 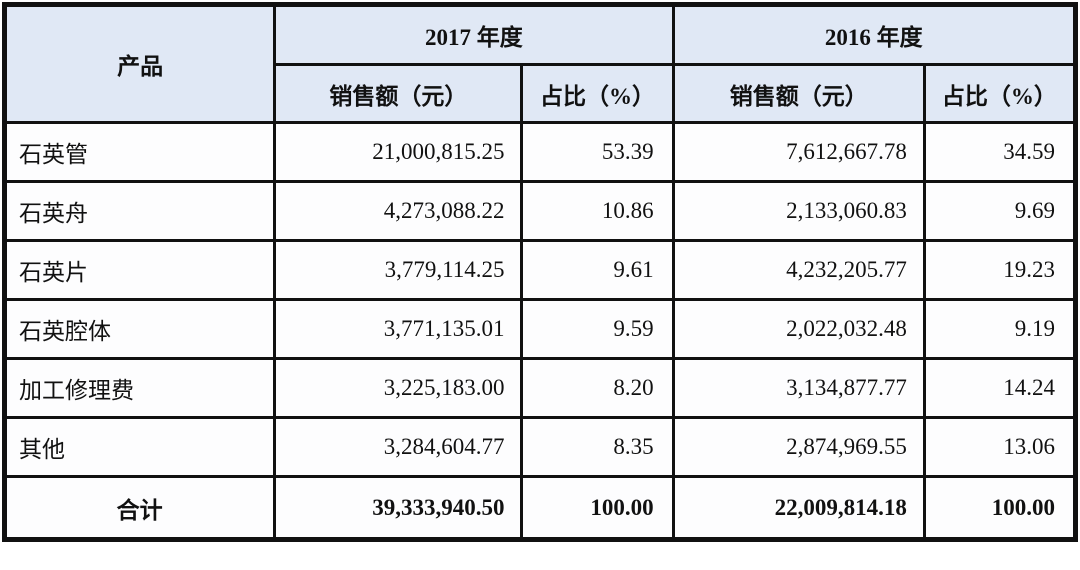 I want to click on sales-2017-cell: 3,779,114.25, so click(x=398, y=270).